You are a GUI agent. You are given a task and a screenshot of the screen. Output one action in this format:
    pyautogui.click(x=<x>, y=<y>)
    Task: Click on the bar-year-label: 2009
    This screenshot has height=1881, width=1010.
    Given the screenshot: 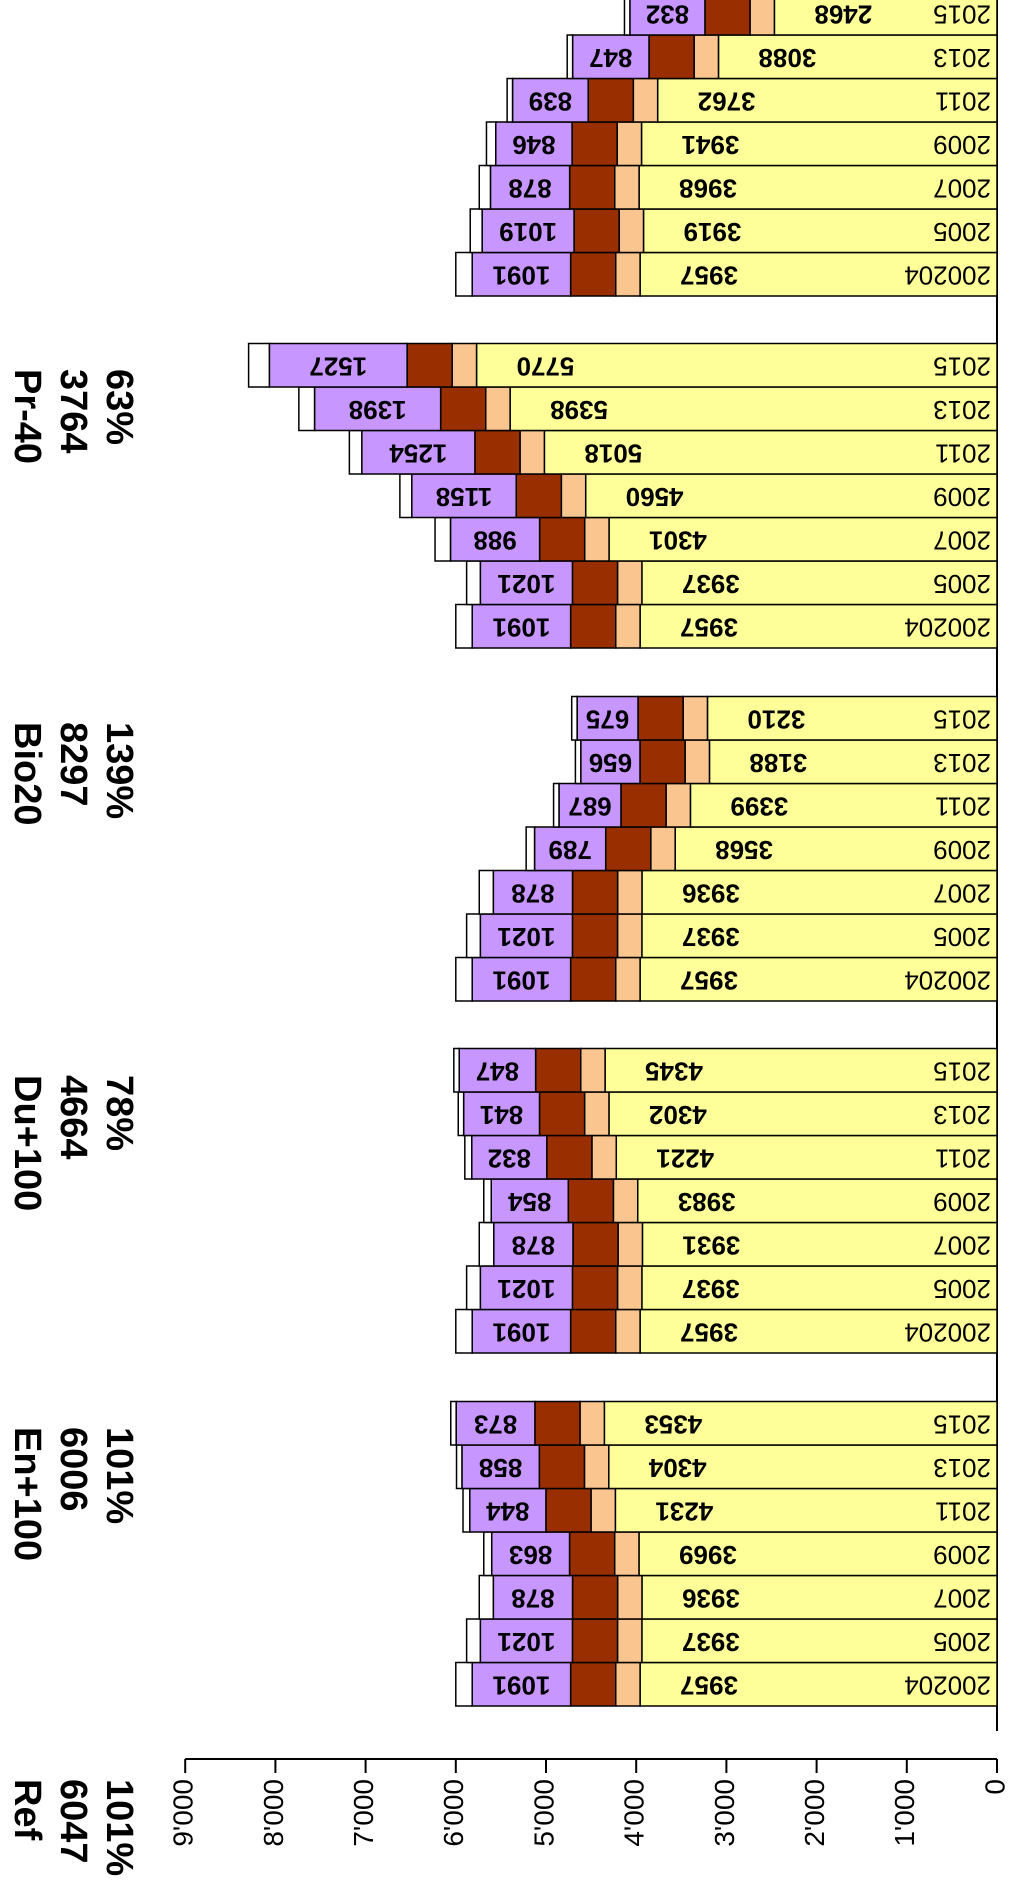 What is the action you would take?
    pyautogui.click(x=962, y=1555)
    